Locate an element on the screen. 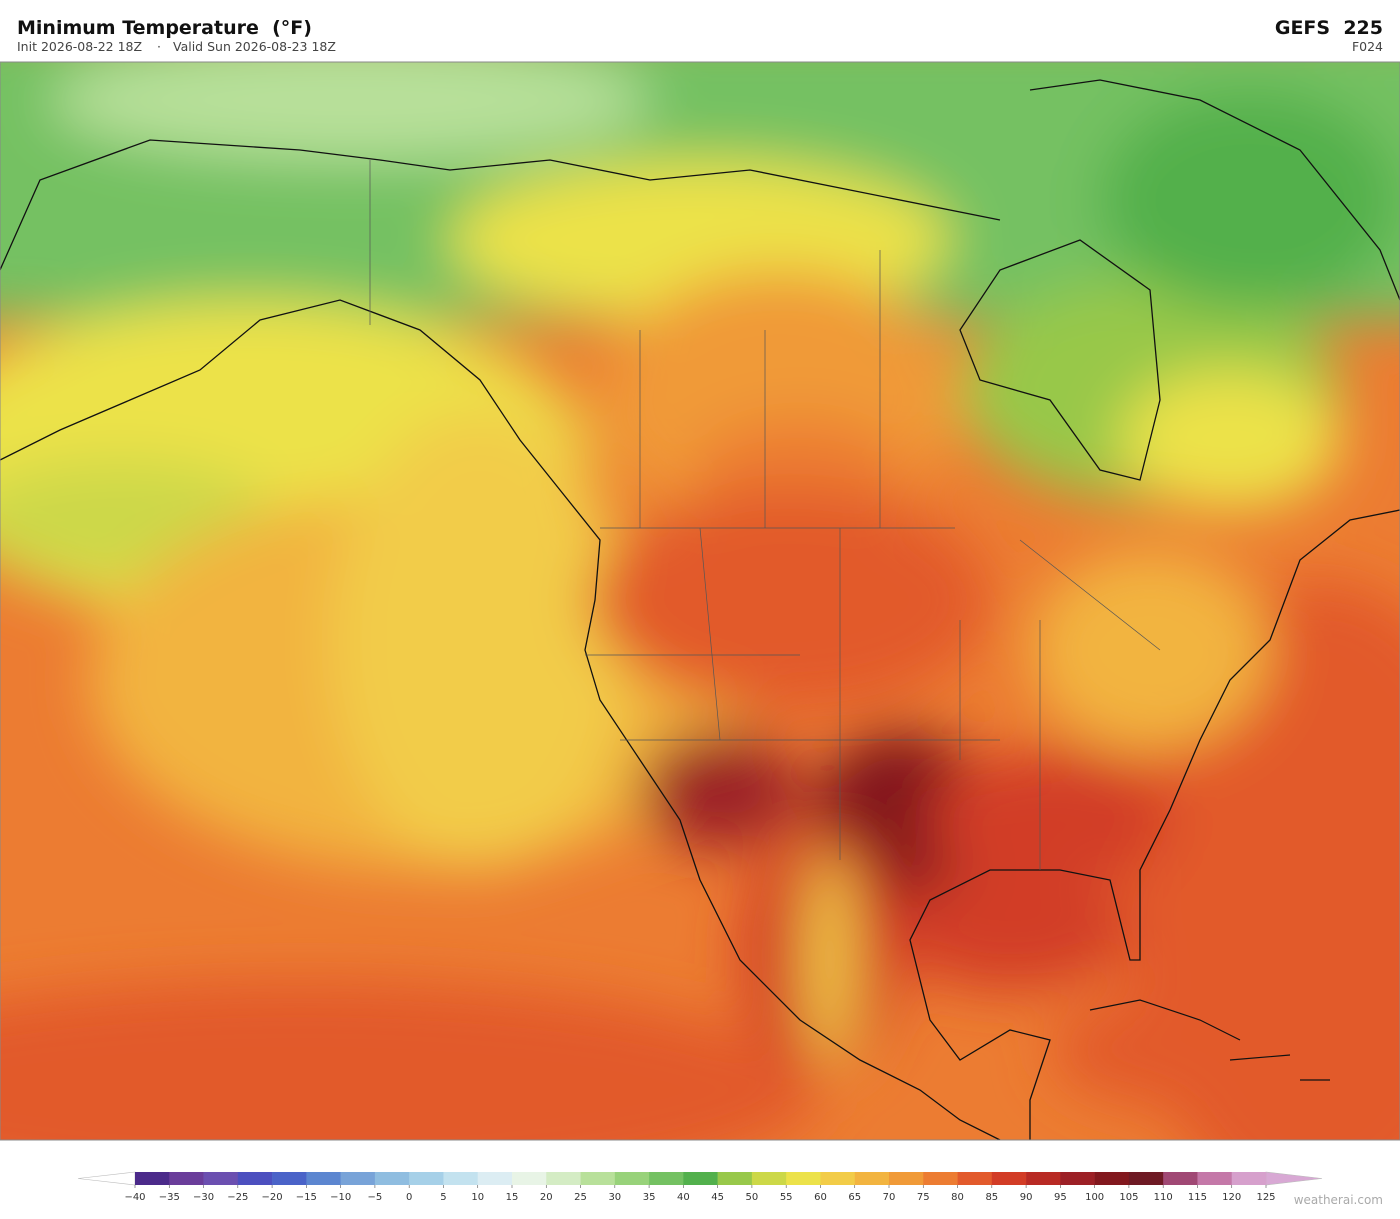 The height and width of the screenshot is (1219, 1400). title: Minimum Temperature (°F) is located at coordinates (164, 28).